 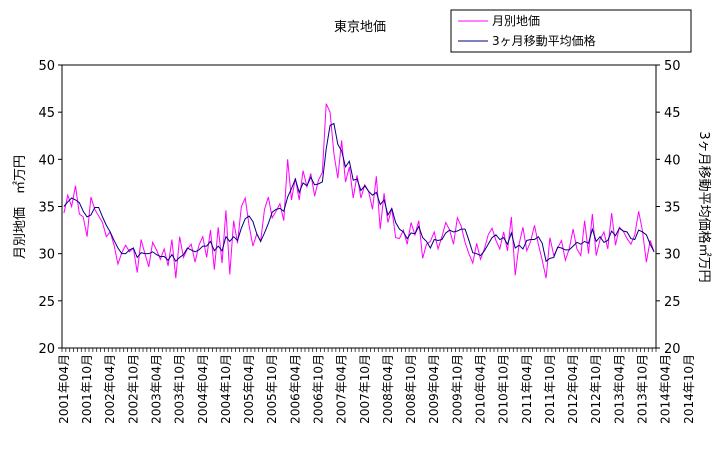 What do you see at coordinates (110, 389) in the screenshot?
I see `x-tick-label: 2002年04月` at bounding box center [110, 389].